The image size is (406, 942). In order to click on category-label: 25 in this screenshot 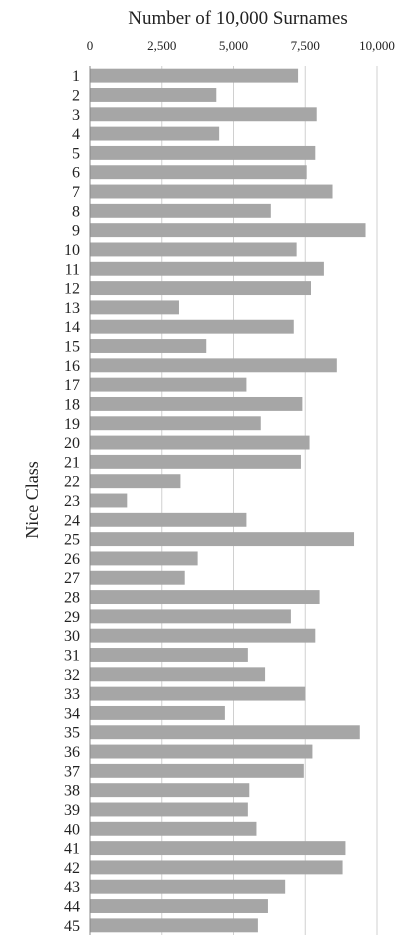, I will do `click(72, 540)`.